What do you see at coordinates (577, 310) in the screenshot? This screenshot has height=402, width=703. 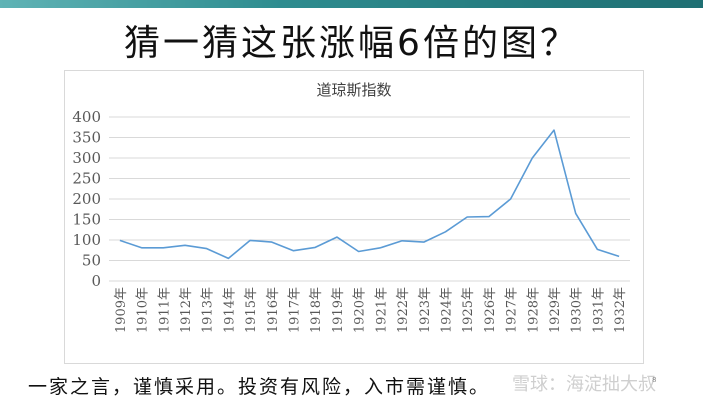 I see `x-tick-label: 1930年` at bounding box center [577, 310].